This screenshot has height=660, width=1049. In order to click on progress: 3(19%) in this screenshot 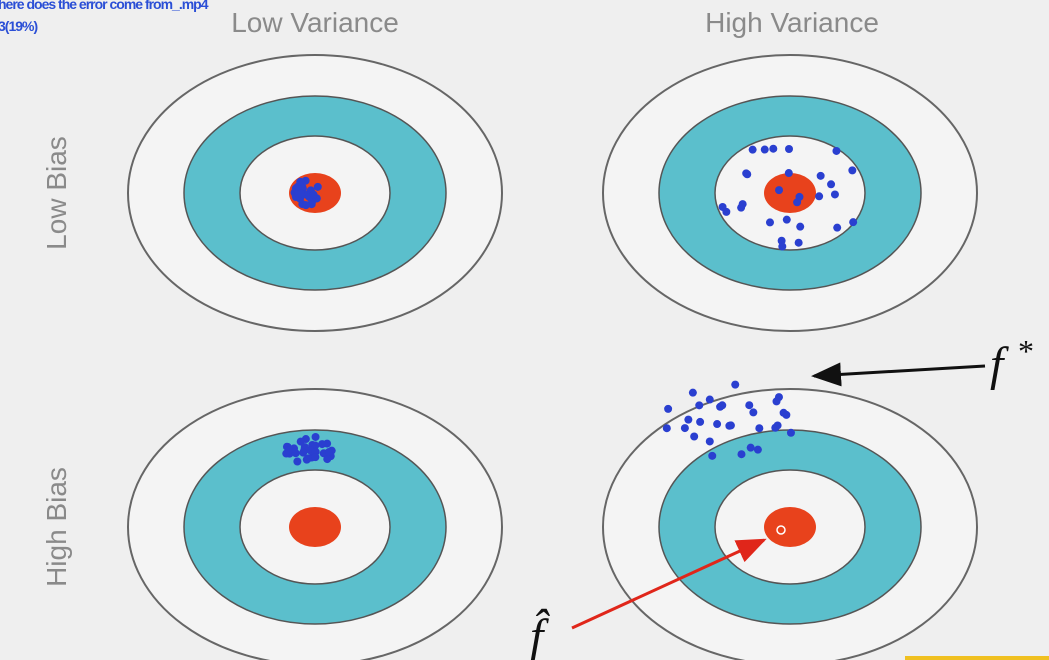, I will do `click(18, 26)`.